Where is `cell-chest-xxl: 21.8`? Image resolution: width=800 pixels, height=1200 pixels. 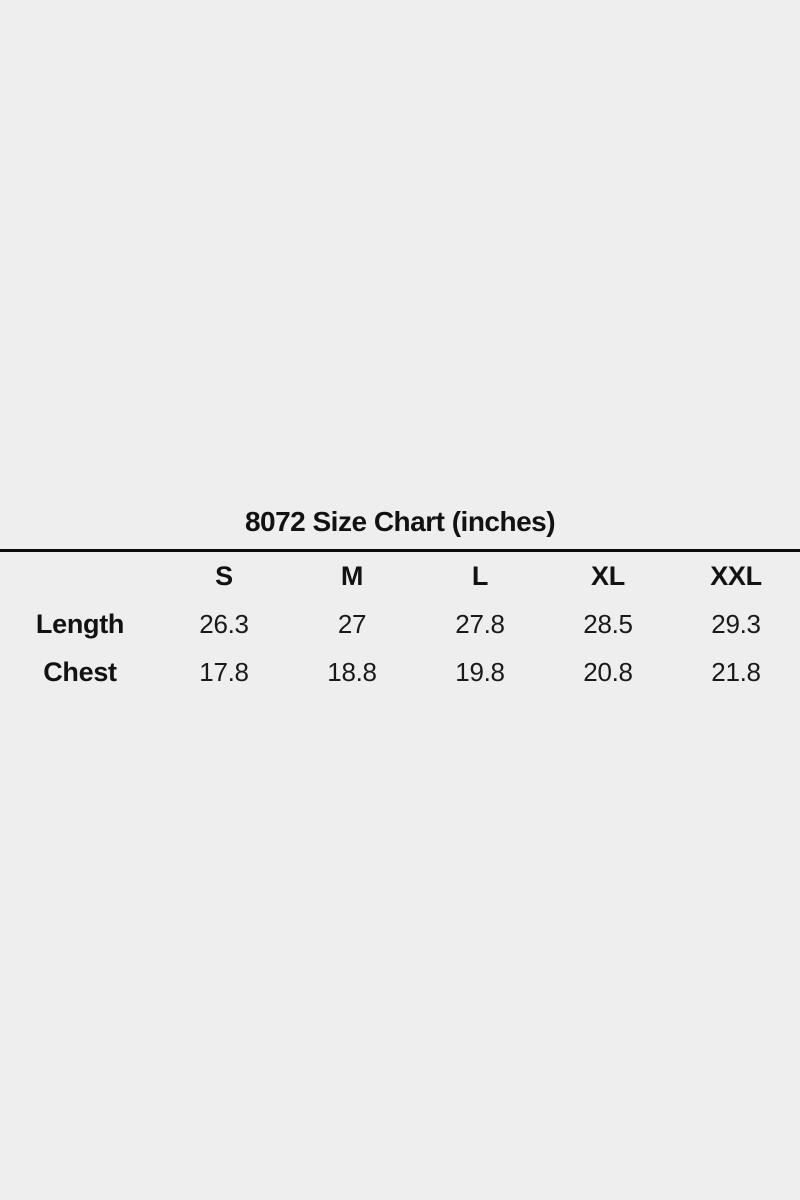
cell-chest-xxl: 21.8 is located at coordinates (736, 671).